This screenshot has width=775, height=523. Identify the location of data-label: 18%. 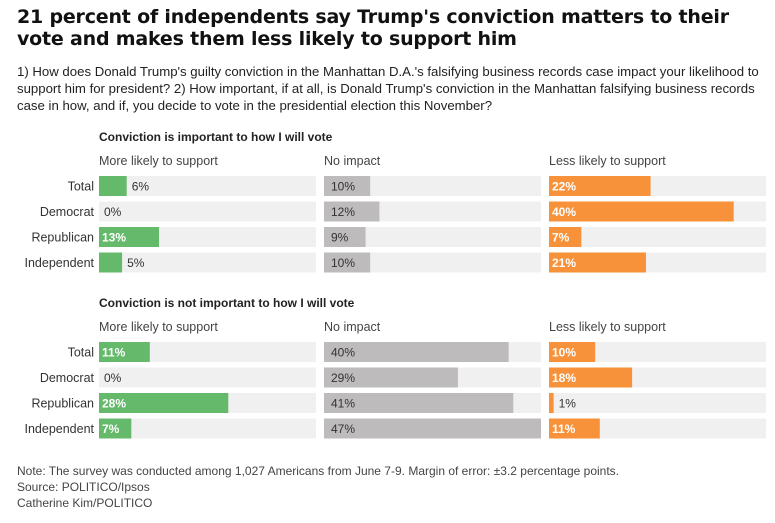
(564, 378).